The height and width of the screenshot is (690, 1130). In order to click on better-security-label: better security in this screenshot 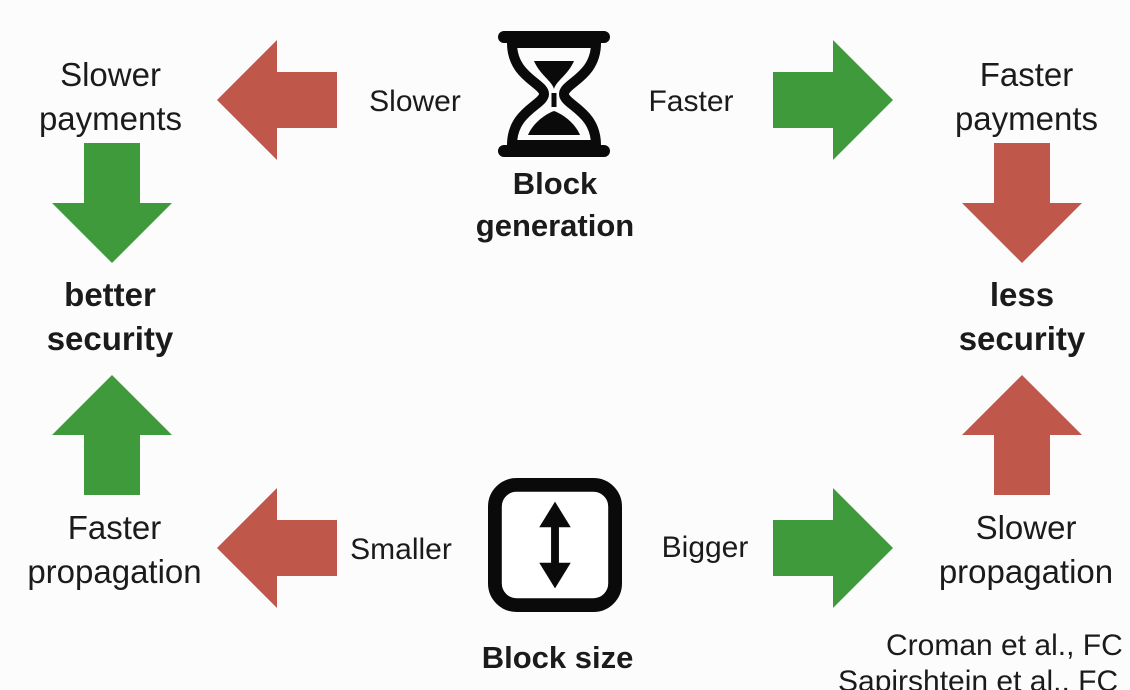, I will do `click(110, 317)`.